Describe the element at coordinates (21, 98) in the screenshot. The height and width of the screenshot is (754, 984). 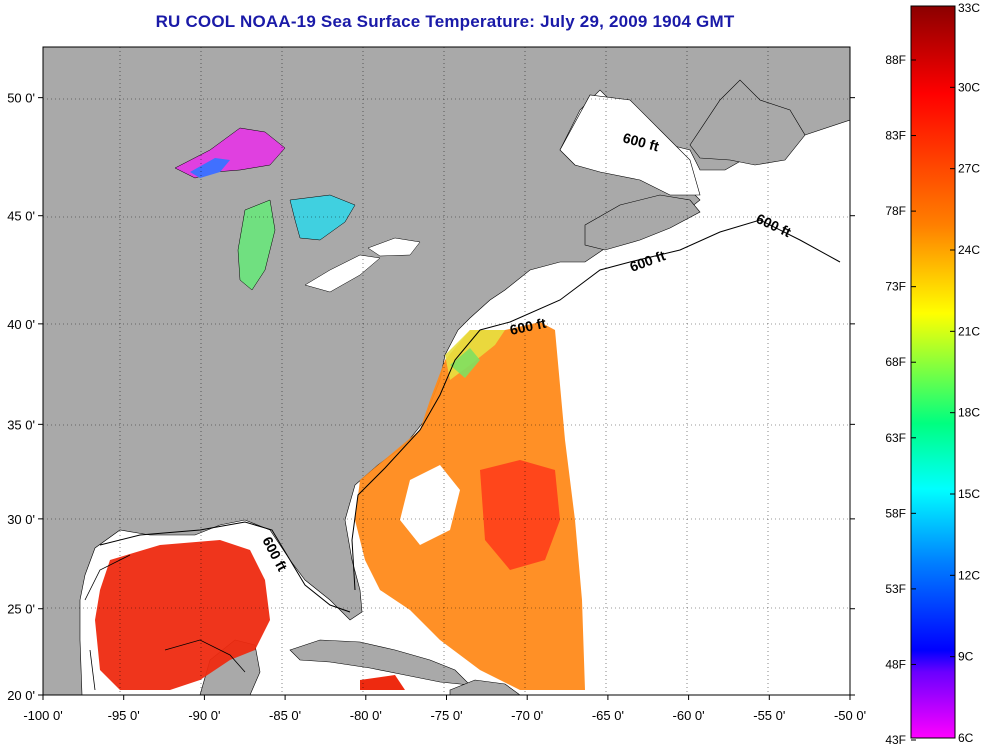
I see `lat-tick-label: 50 0'` at that location.